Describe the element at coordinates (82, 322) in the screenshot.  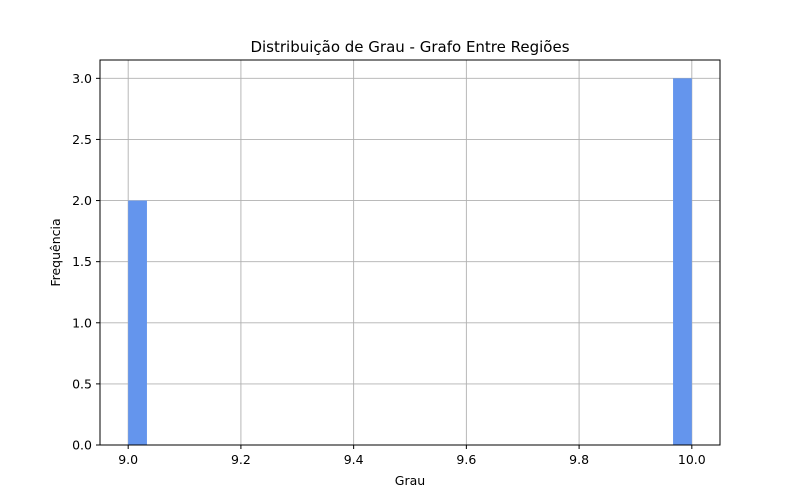
I see `y-tick-label: 1.0` at that location.